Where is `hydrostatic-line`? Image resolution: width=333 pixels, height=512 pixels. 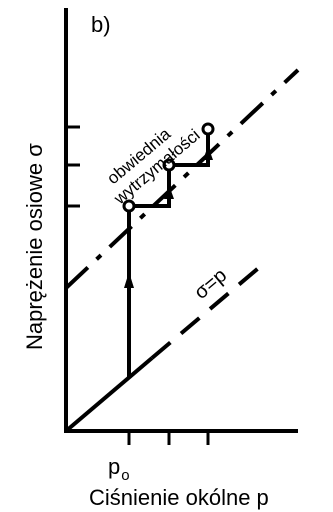 hydrostatic-line is located at coordinates (109, 394).